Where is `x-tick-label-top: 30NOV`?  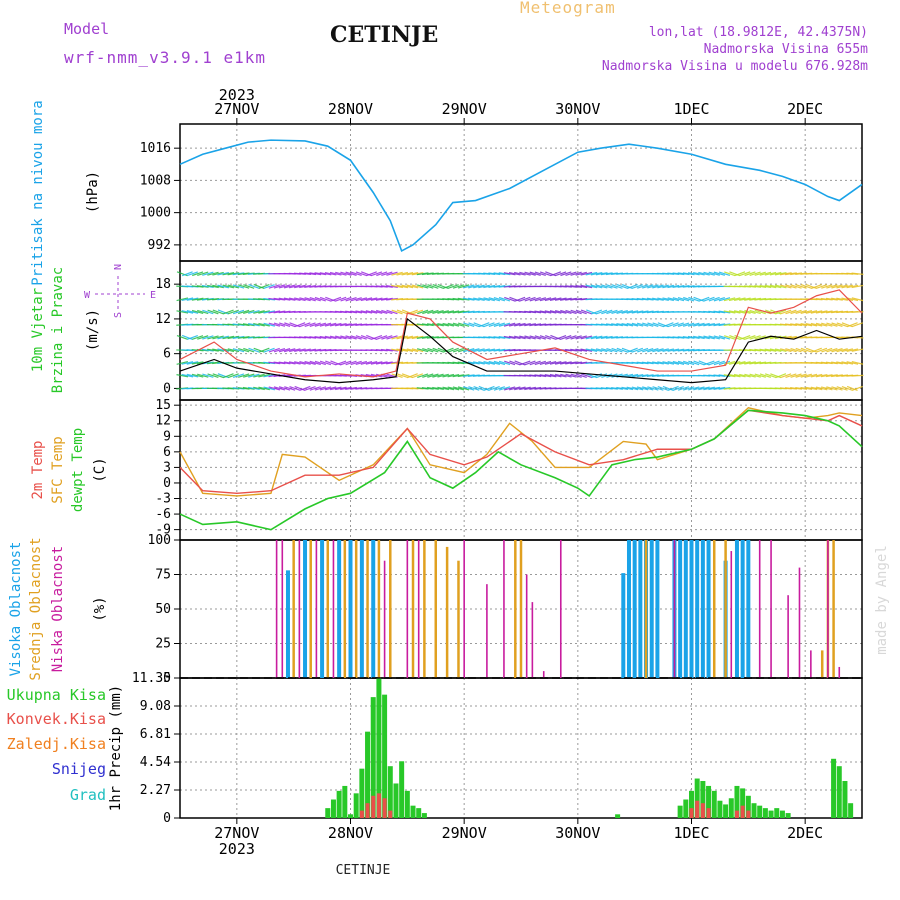
x-tick-label-top: 30NOV is located at coordinates (577, 109).